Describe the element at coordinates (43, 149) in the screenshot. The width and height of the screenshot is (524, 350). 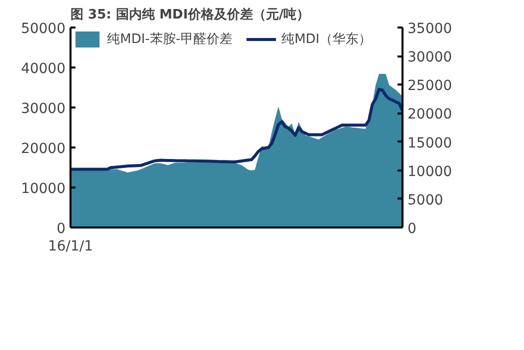
I see `y-tick-label: 20000` at that location.